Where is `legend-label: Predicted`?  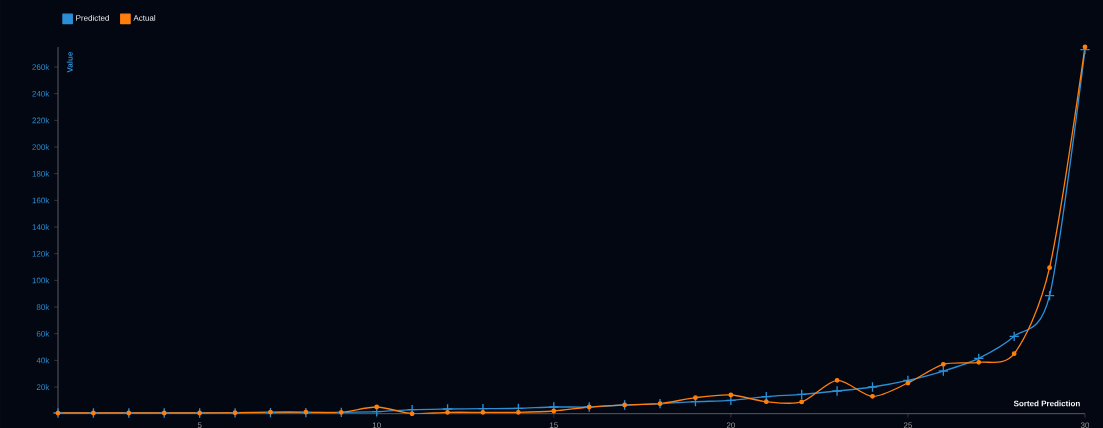
legend-label: Predicted is located at coordinates (92, 17).